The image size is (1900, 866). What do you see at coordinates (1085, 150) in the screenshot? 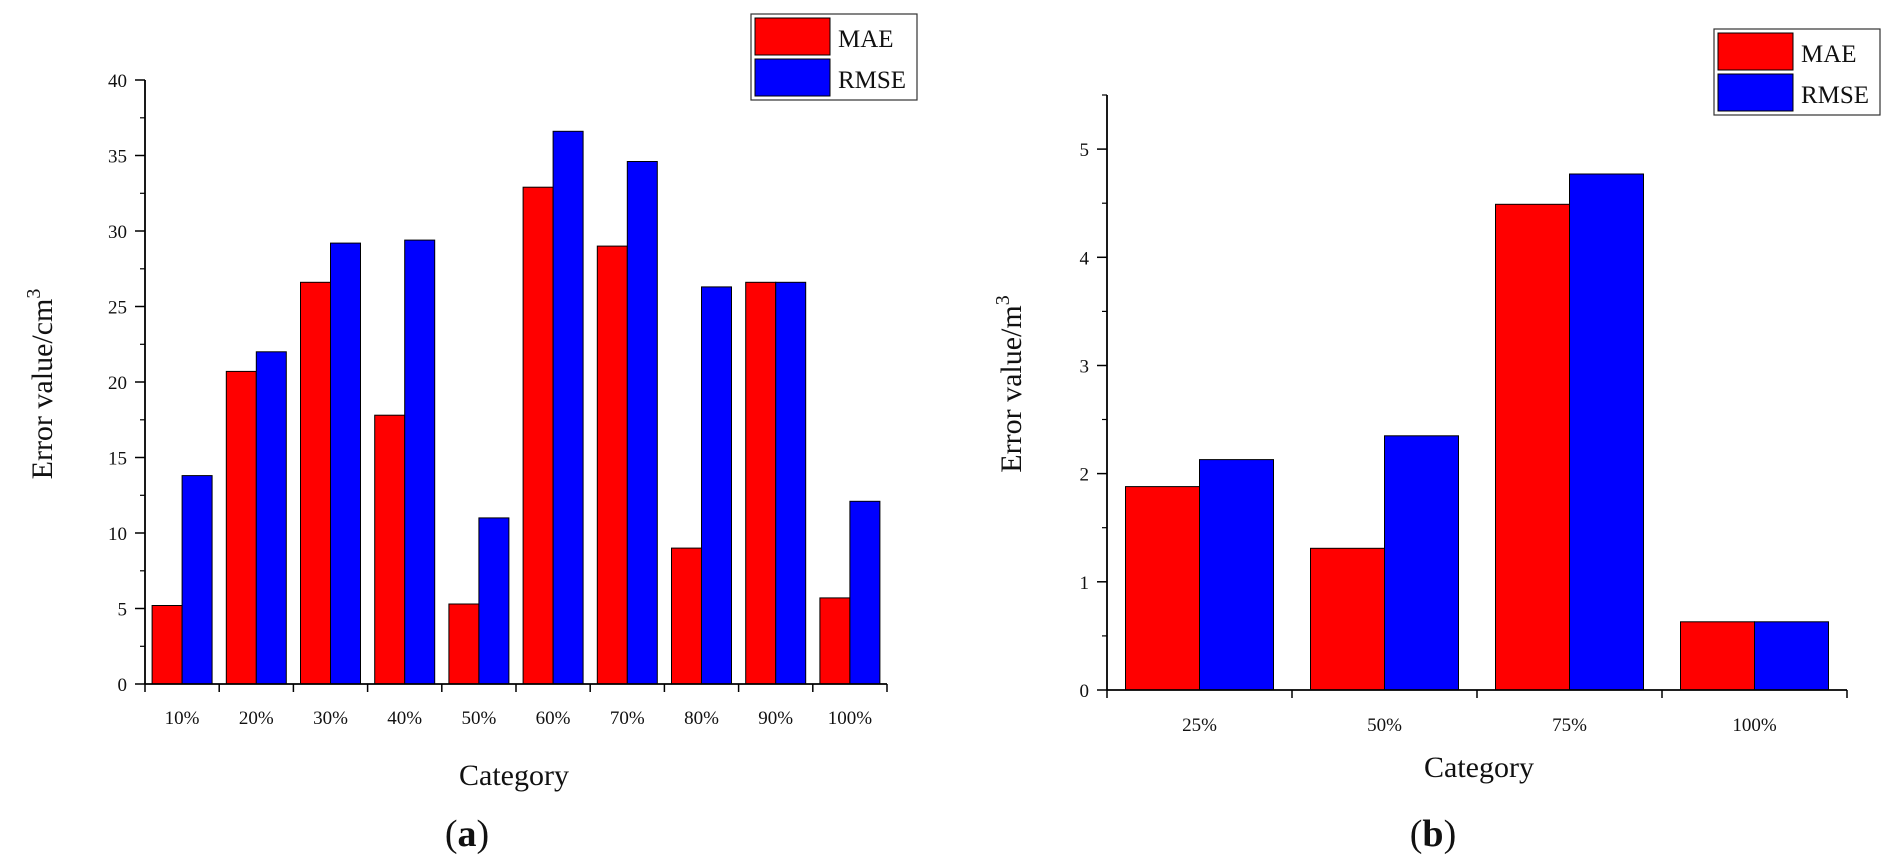
I see `y-tick-label-5-b: 5` at bounding box center [1085, 150].